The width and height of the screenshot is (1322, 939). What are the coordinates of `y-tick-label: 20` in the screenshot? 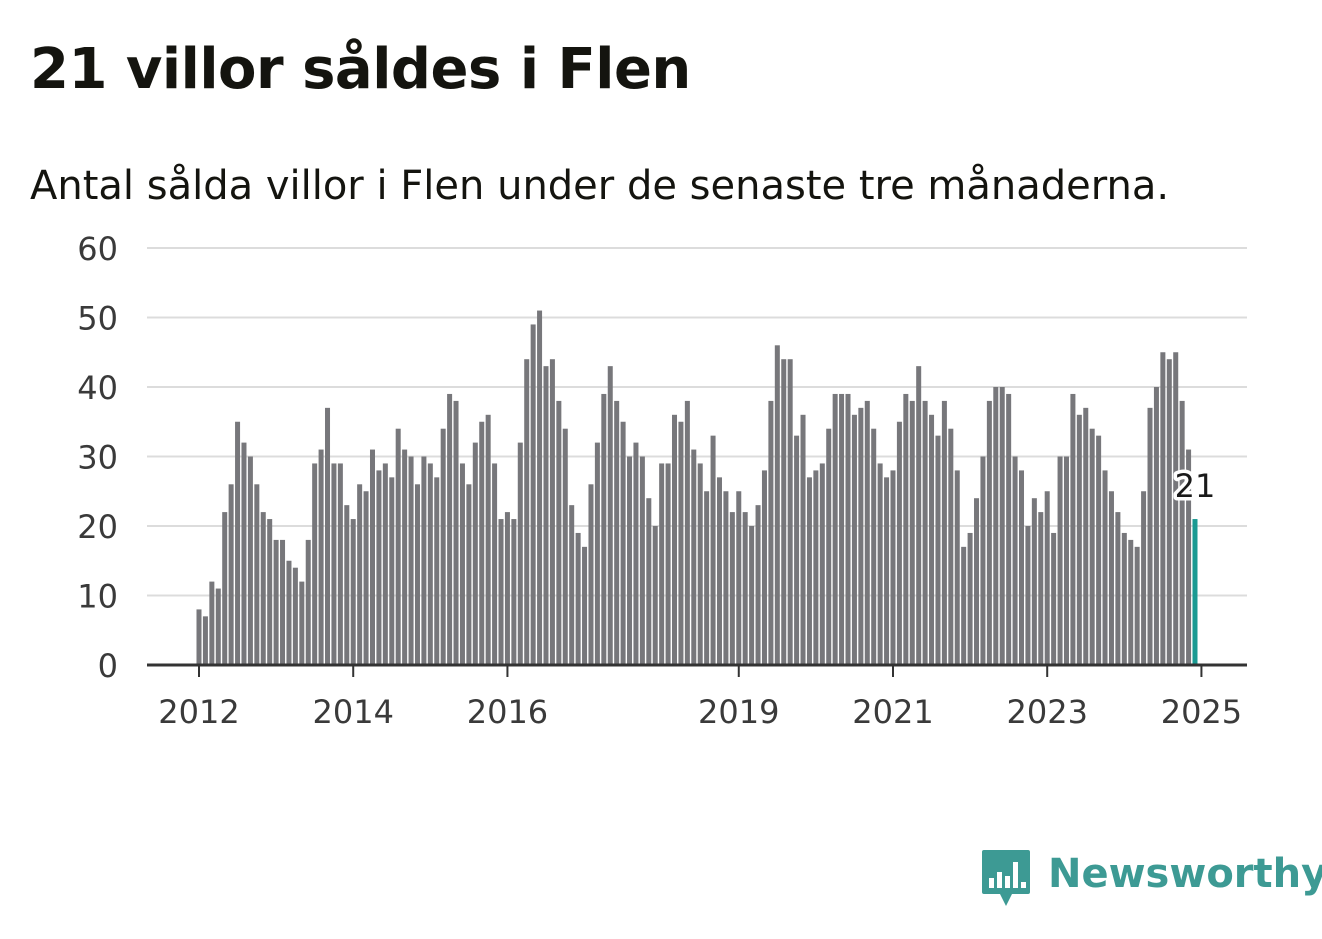 It's located at (97, 527).